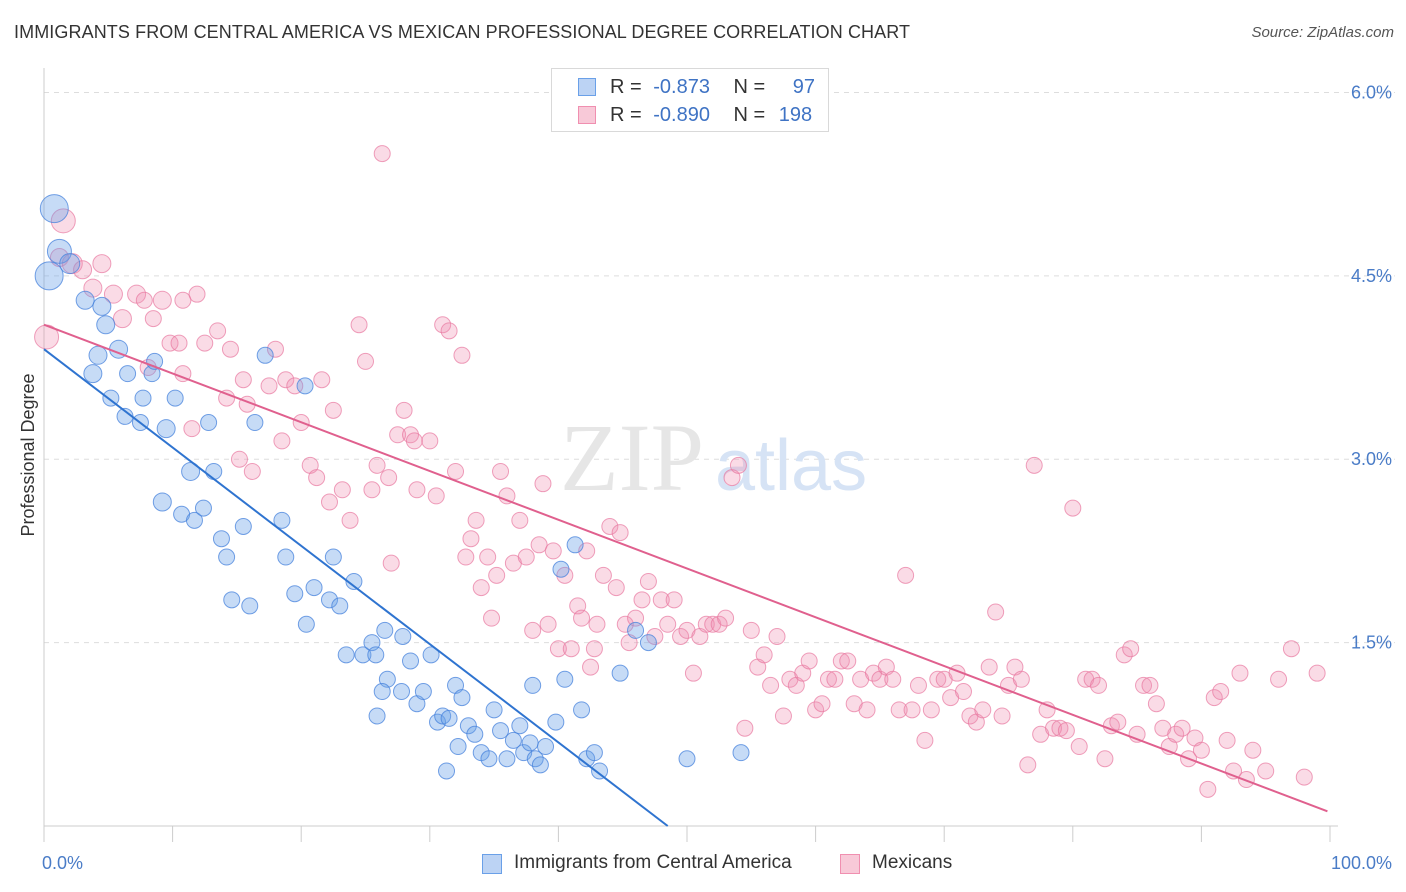 The image size is (1406, 892). What do you see at coordinates (1371, 643) in the screenshot?
I see `y-tick-label: 1.5%` at bounding box center [1371, 643].